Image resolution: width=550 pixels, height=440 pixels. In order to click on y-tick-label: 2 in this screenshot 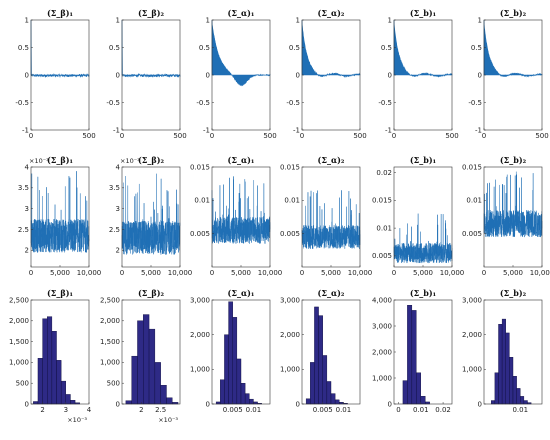, I will do `click(27, 251)`.